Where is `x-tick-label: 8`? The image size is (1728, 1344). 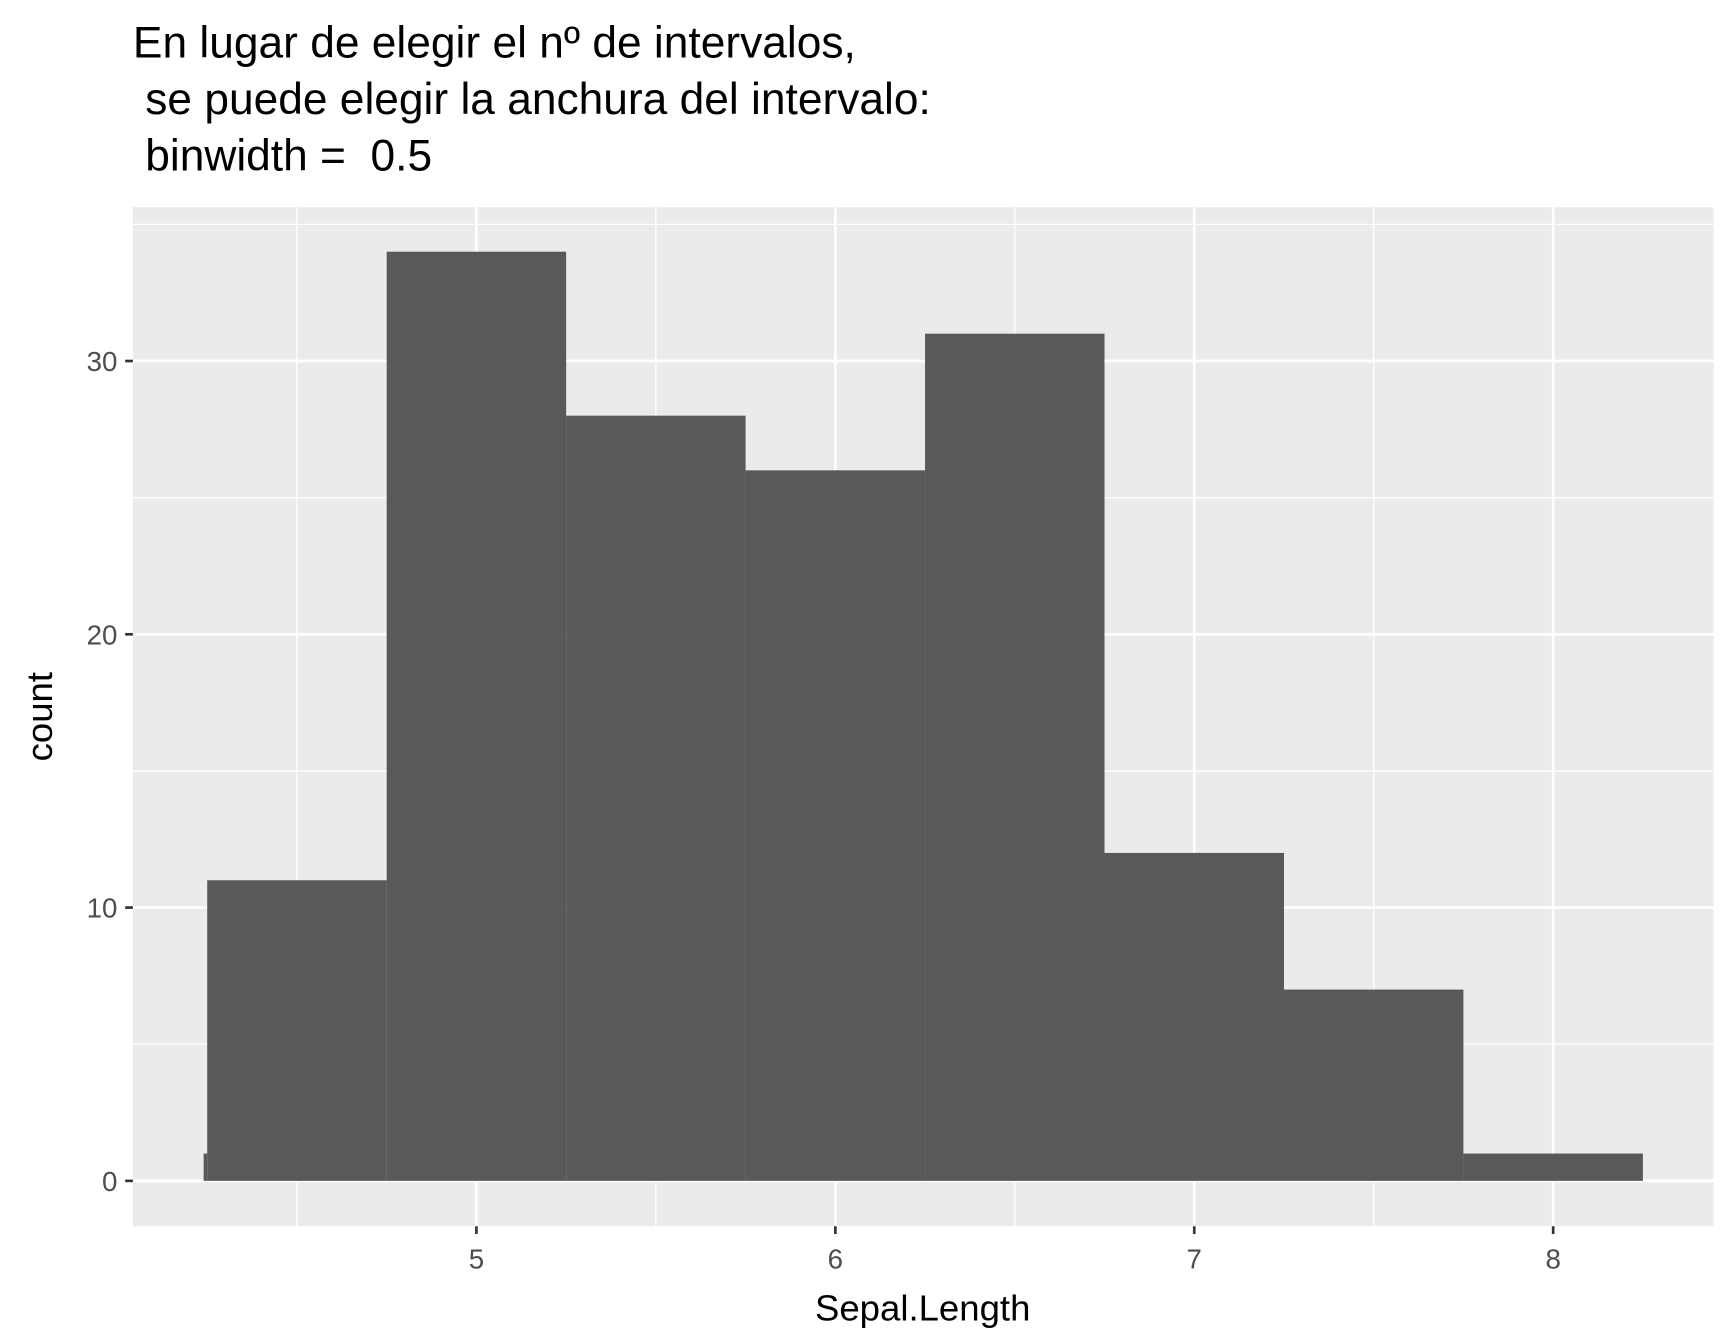 x-tick-label: 8 is located at coordinates (1552, 1258).